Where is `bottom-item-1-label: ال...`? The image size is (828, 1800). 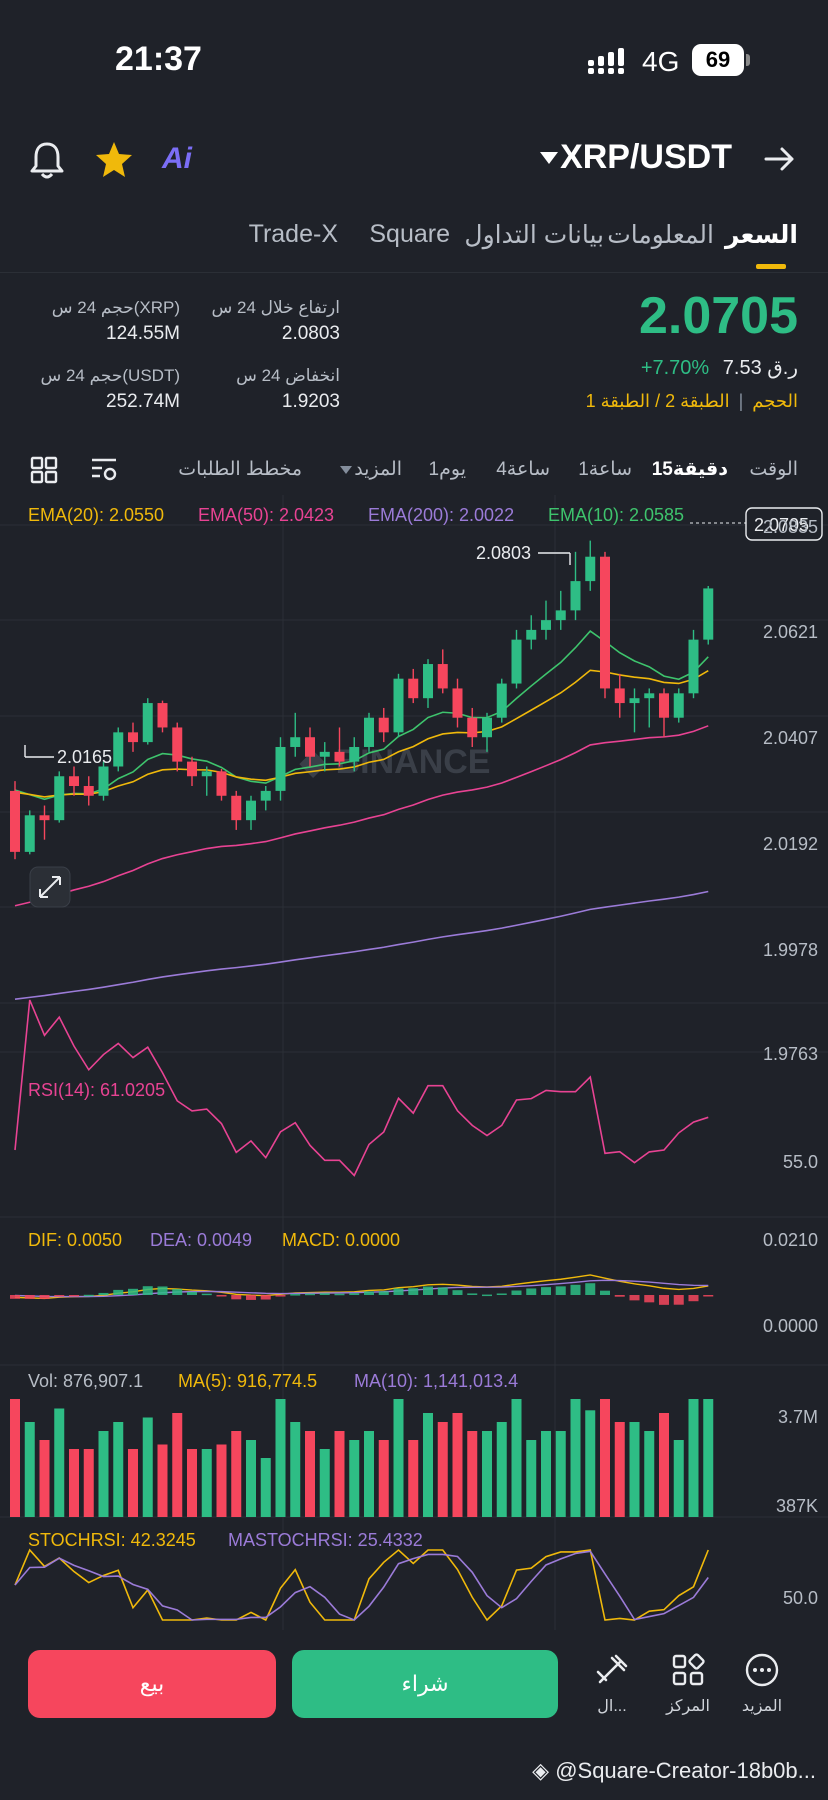
bottom-item-1-label: ال... is located at coordinates (612, 1706).